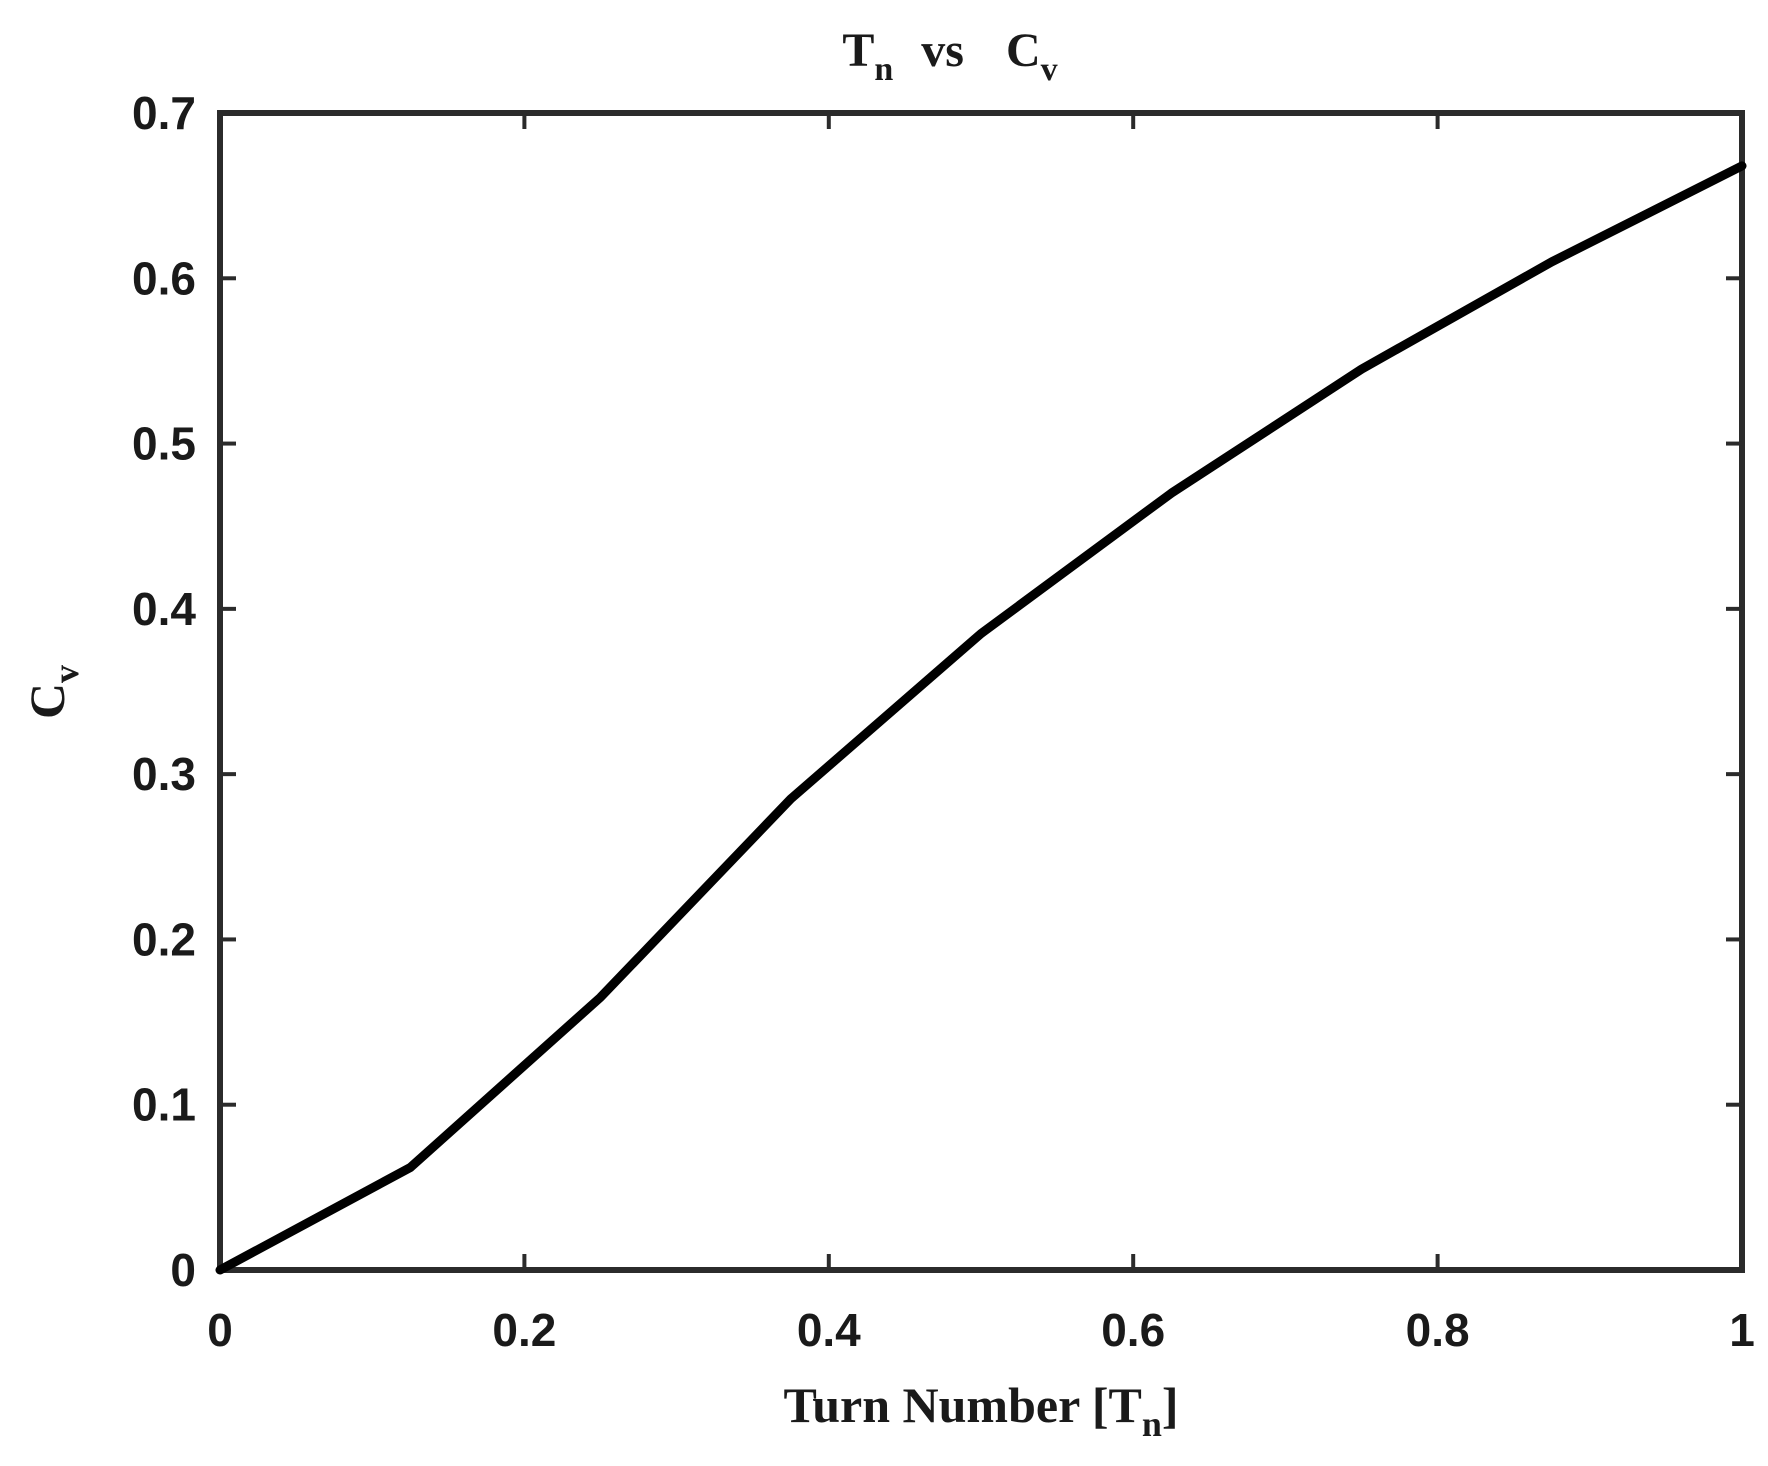 The height and width of the screenshot is (1466, 1768). Describe the element at coordinates (524, 1330) in the screenshot. I see `x-tick-label: 0.2` at that location.